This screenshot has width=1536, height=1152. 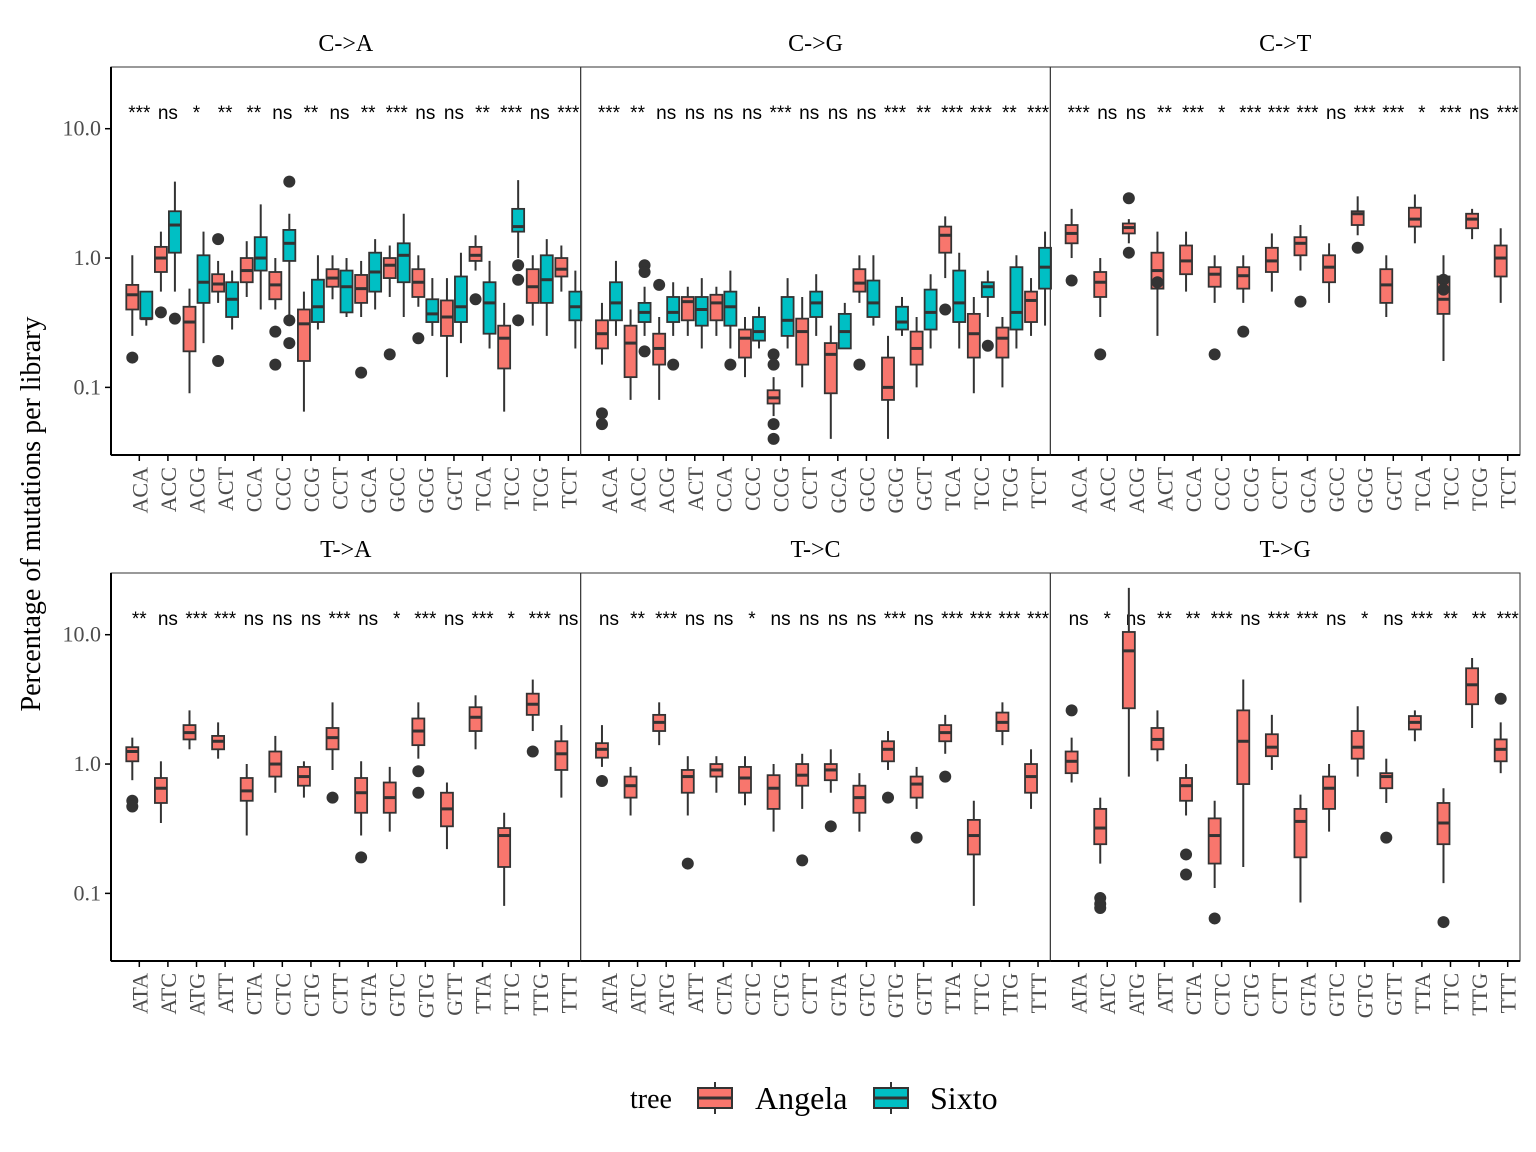 I want to click on box-angela-TTA, so click(x=475, y=722).